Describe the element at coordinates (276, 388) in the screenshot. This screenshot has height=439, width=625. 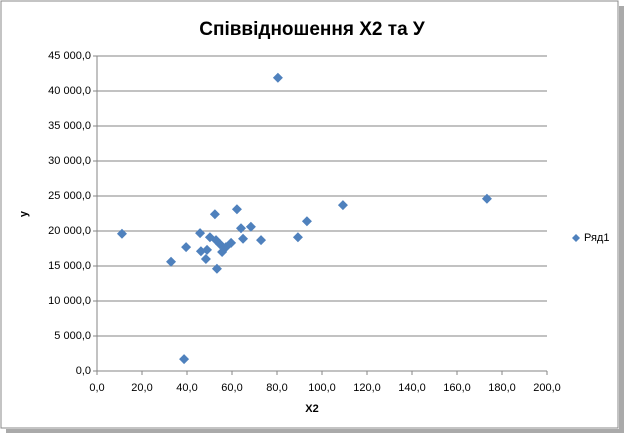
I see `x-tick-label: 80,0` at that location.